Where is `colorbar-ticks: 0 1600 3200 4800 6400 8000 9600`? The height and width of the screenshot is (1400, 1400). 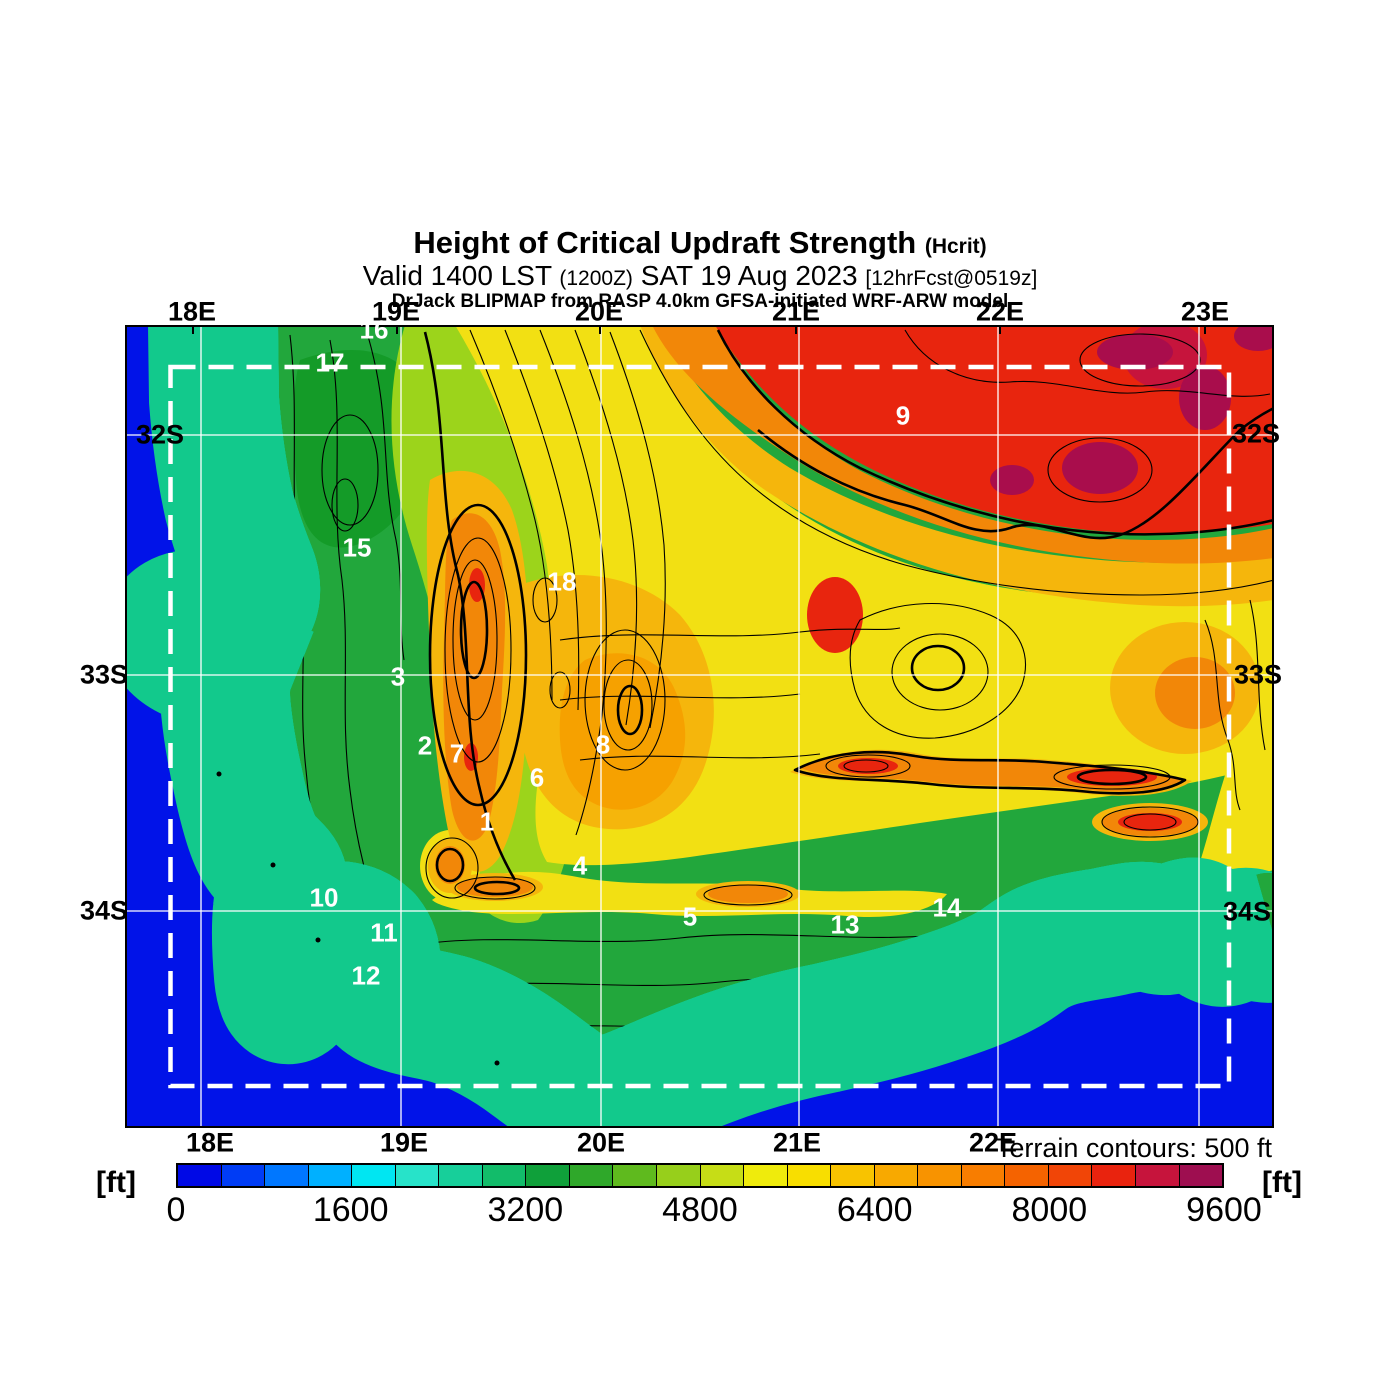
colorbar-ticks: 0 1600 3200 4800 6400 8000 9600 is located at coordinates (714, 1211).